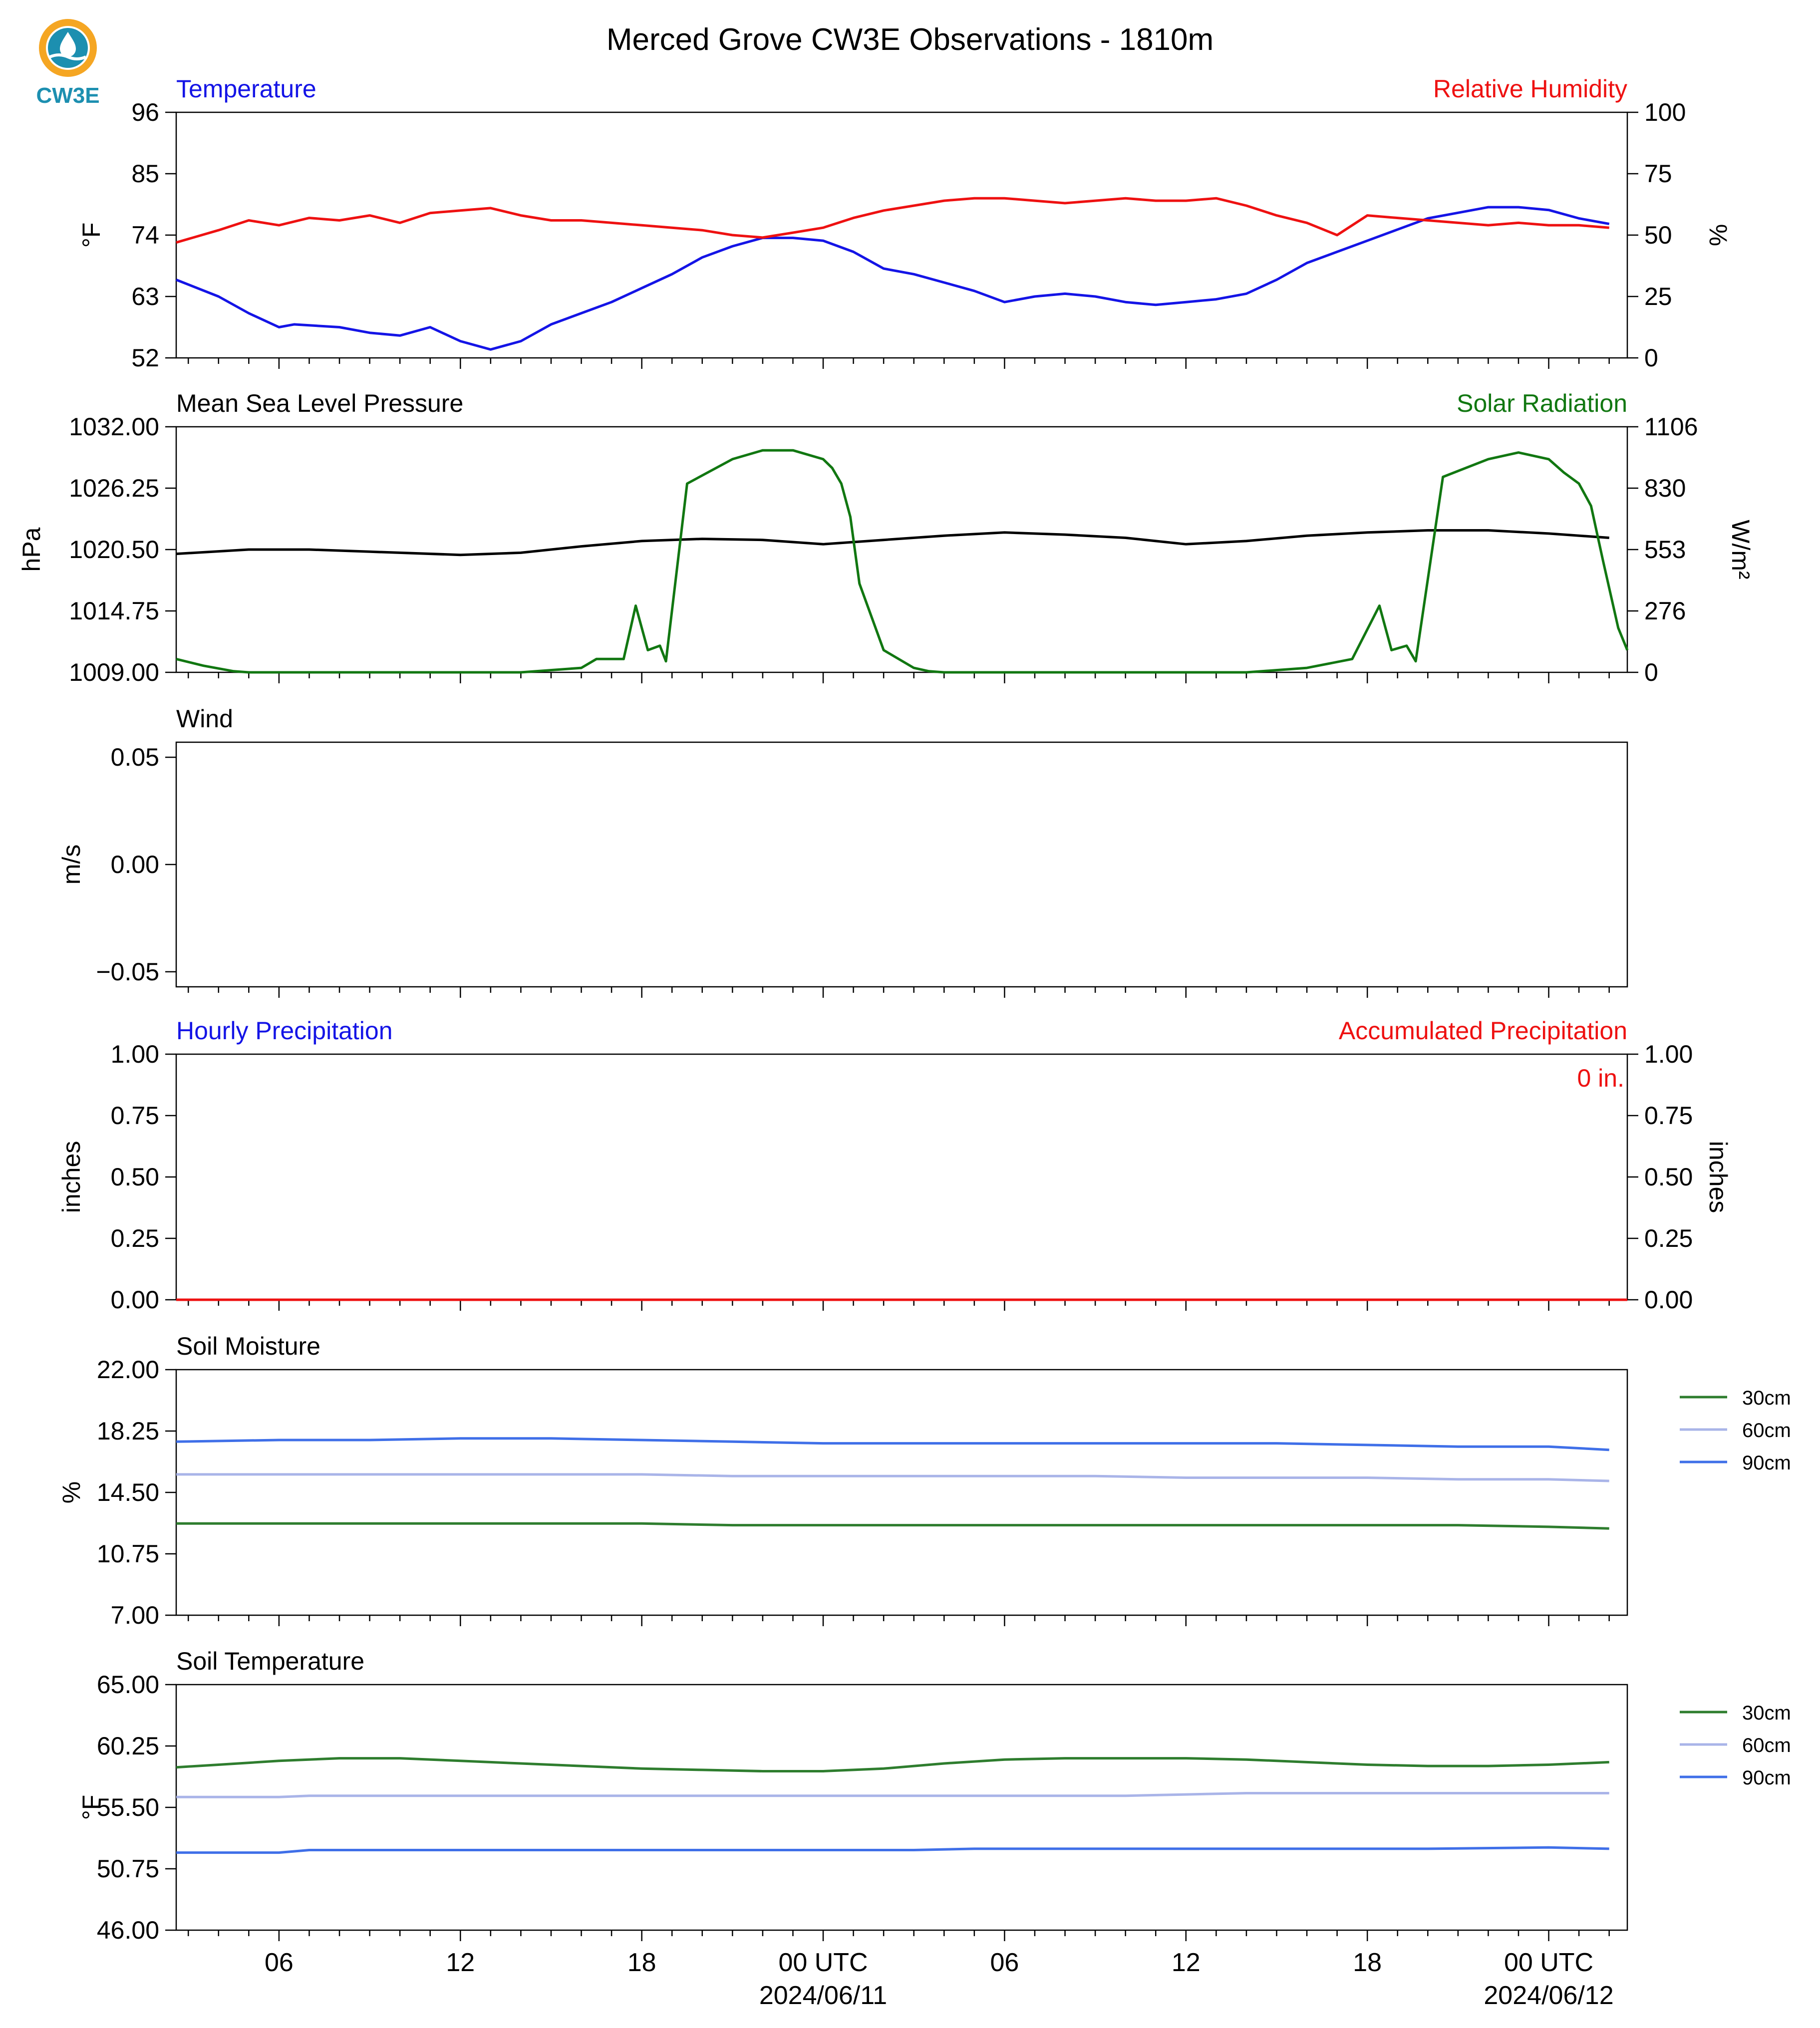  What do you see at coordinates (1665, 488) in the screenshot?
I see `y-right-tick-label: 830` at bounding box center [1665, 488].